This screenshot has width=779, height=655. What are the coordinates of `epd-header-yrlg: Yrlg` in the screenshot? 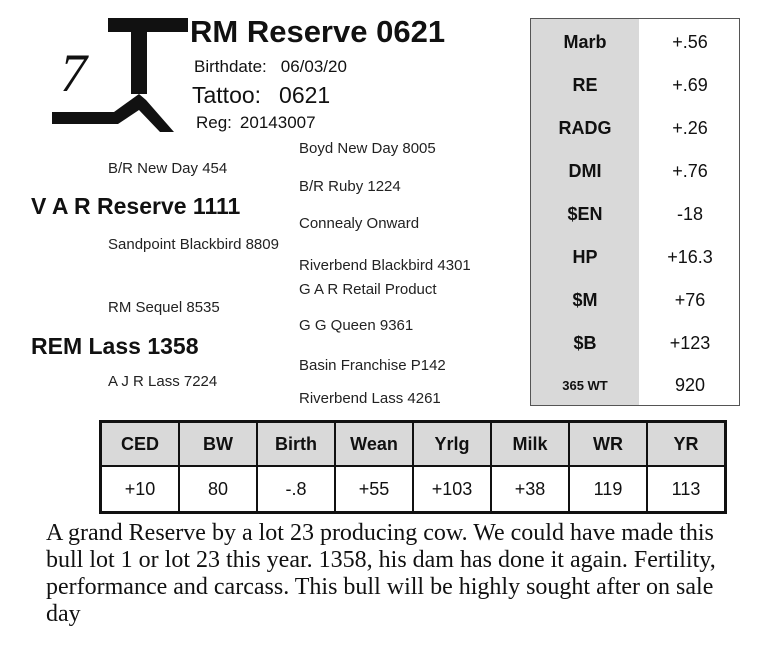 It's located at (452, 443).